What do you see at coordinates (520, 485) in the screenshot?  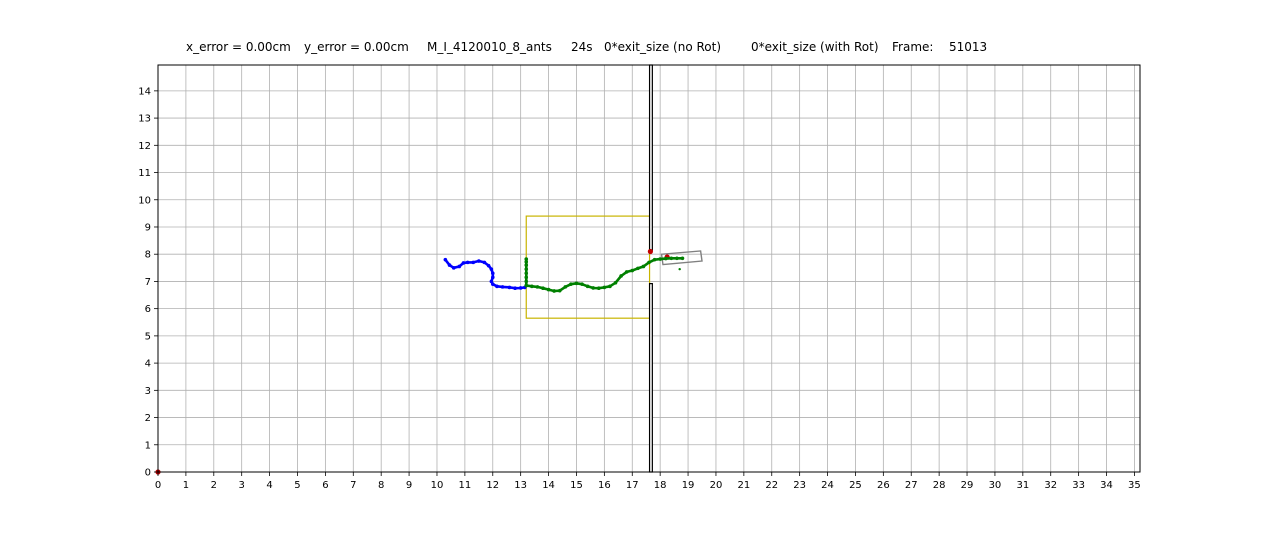 I see `x-tick-label: 13` at bounding box center [520, 485].